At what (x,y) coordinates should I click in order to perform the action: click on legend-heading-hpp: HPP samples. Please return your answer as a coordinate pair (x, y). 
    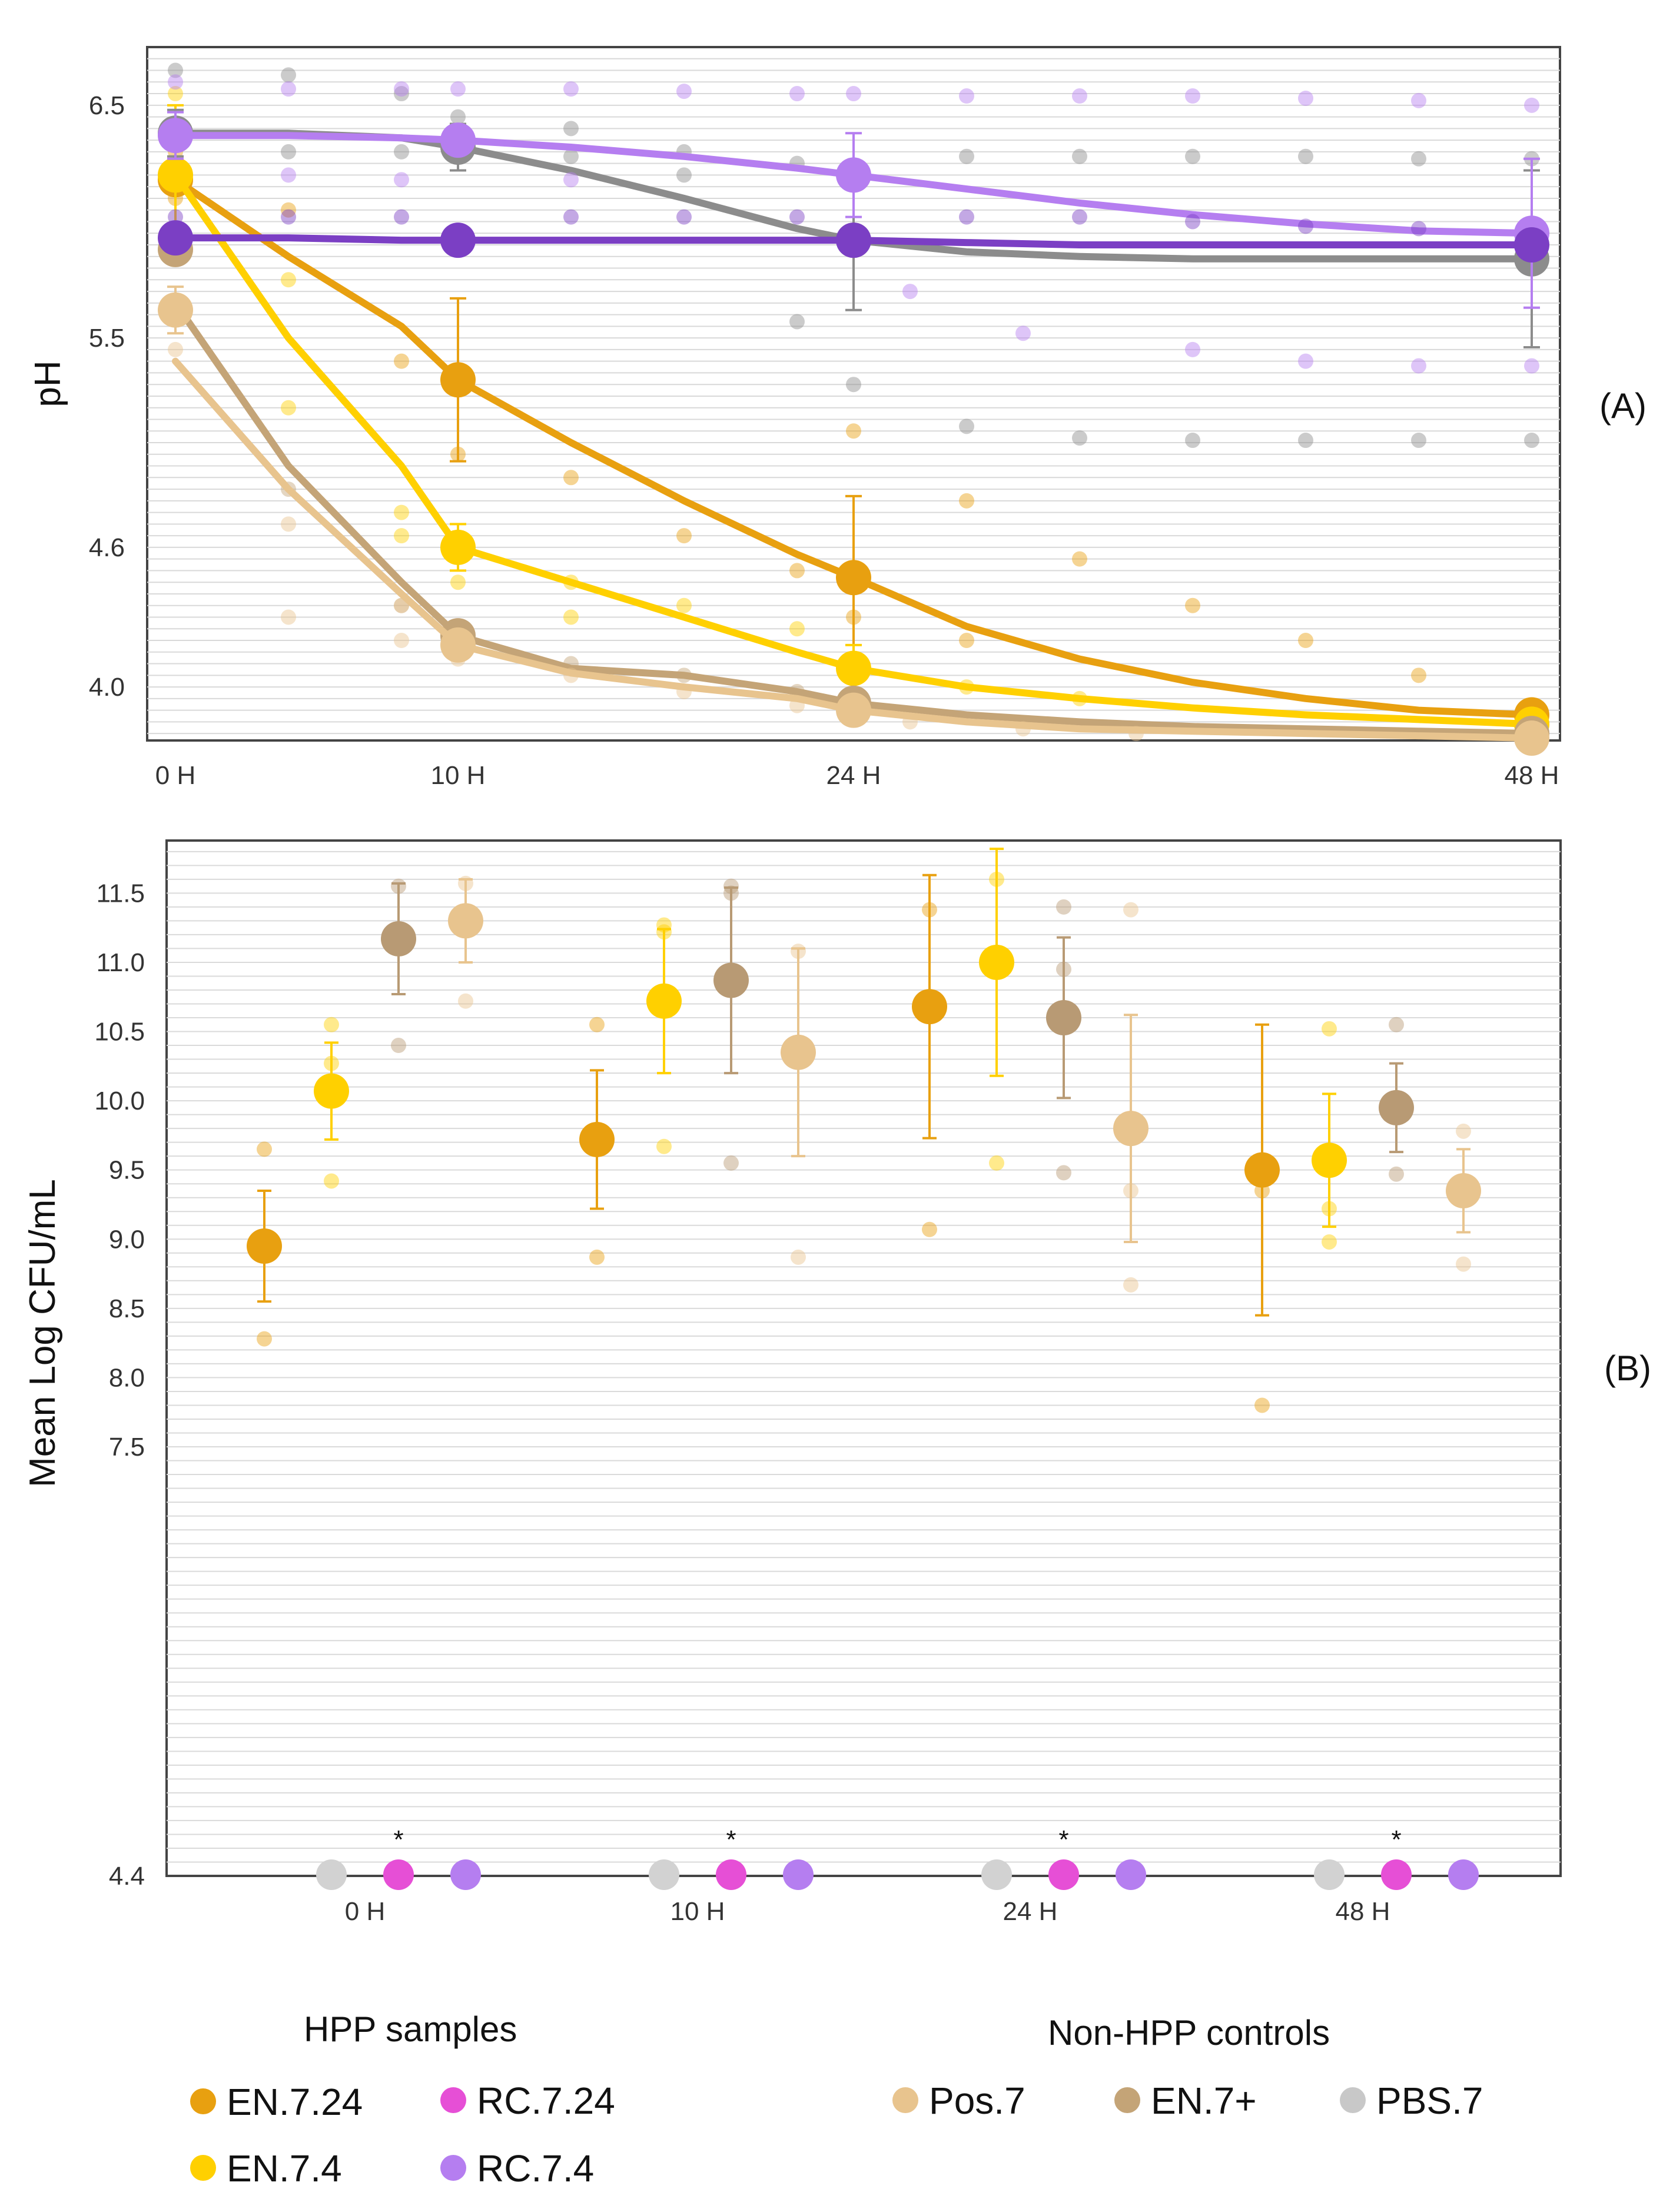
    Looking at the image, I should click on (410, 2029).